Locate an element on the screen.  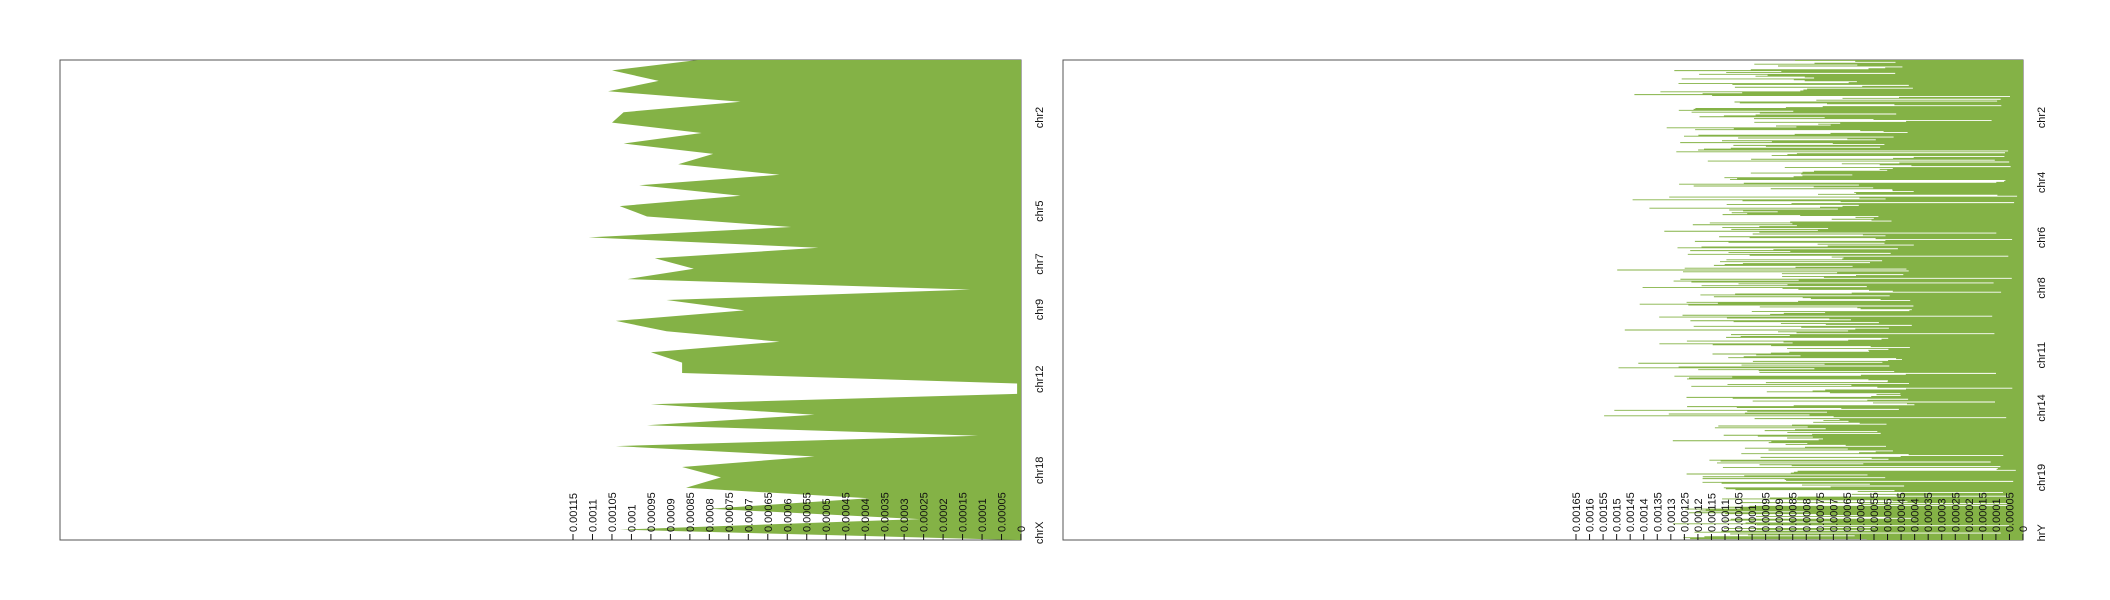
chromosome-label: chr12 is located at coordinates (1040, 379).